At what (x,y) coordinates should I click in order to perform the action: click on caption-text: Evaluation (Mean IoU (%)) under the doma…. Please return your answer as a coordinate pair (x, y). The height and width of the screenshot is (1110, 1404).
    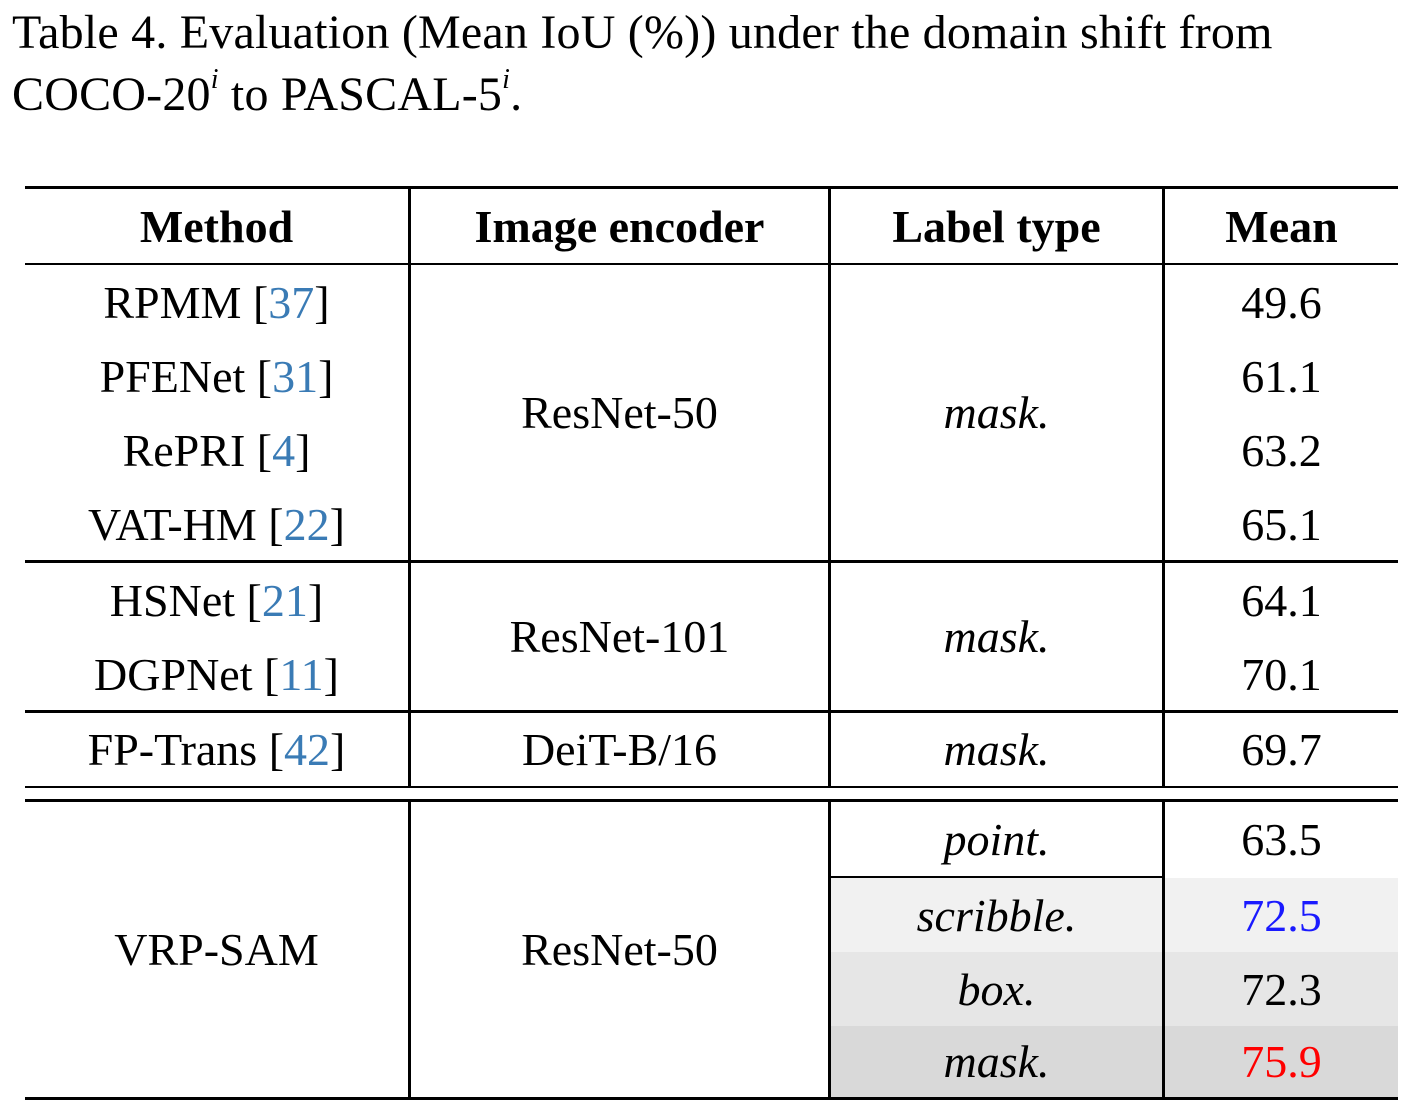
    Looking at the image, I should click on (726, 32).